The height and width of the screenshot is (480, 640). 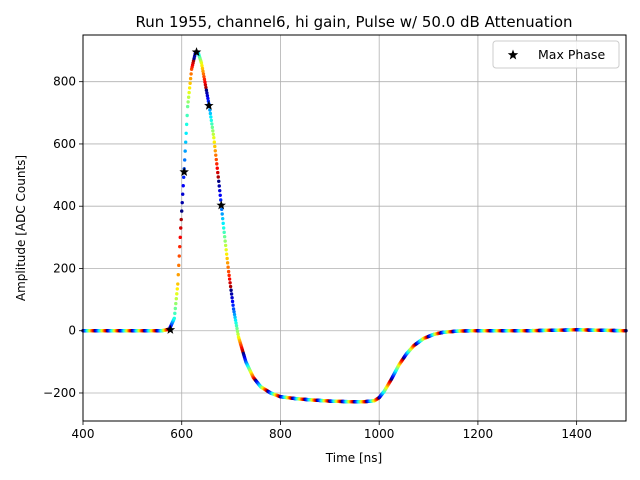 I want to click on legend-entry-max-phase: Max Phase, so click(x=571, y=54).